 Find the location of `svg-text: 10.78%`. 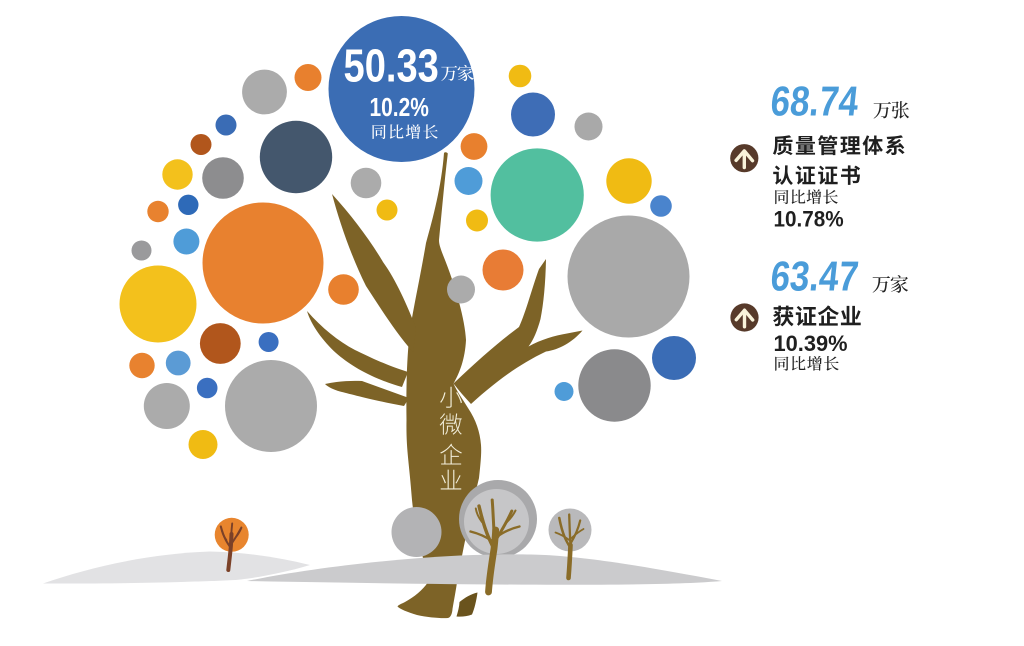

svg-text: 10.78% is located at coordinates (809, 219).